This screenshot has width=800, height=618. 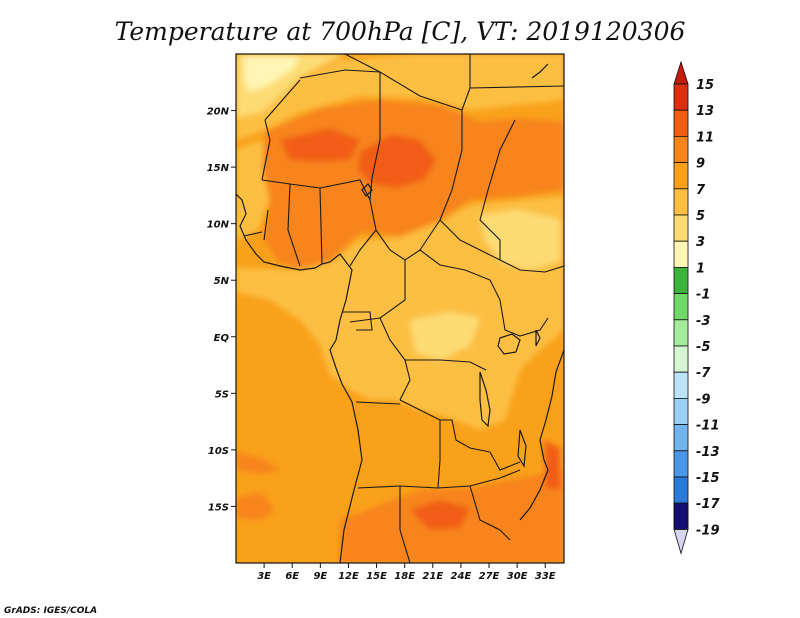 I want to click on colorbar-label: -7, so click(x=703, y=373).